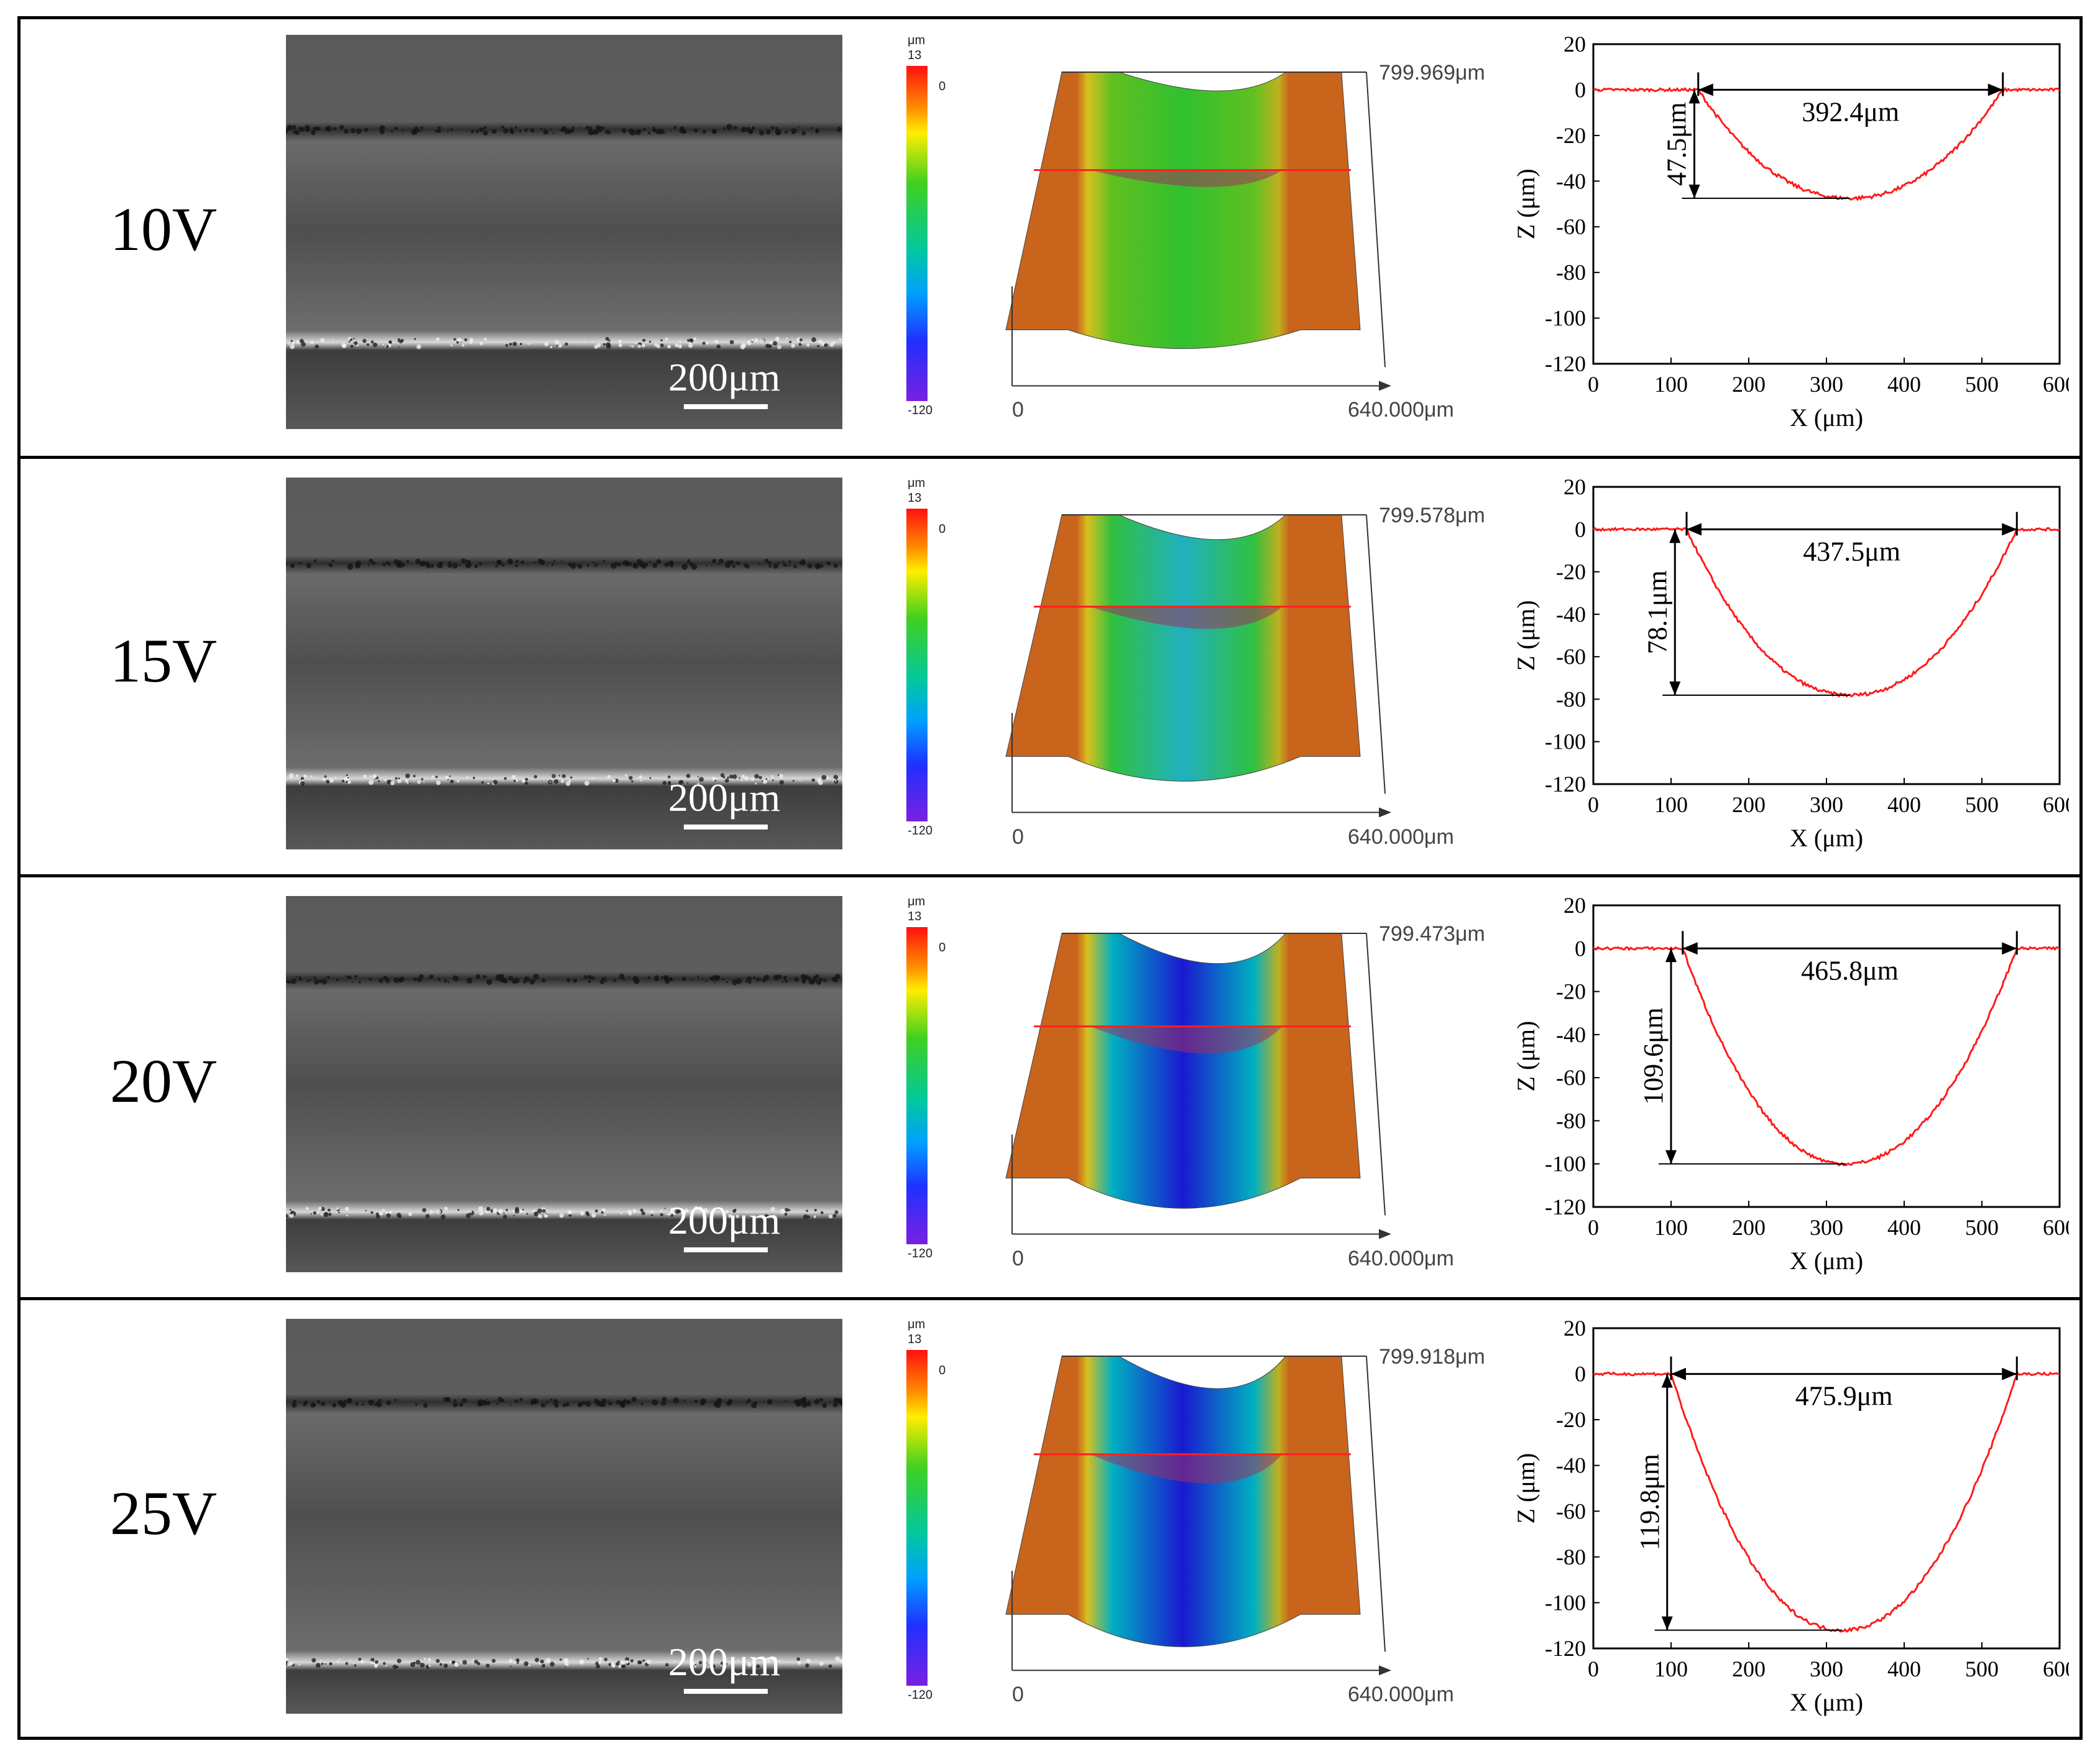  I want to click on x-tick-label: 600, so click(2056, 804).